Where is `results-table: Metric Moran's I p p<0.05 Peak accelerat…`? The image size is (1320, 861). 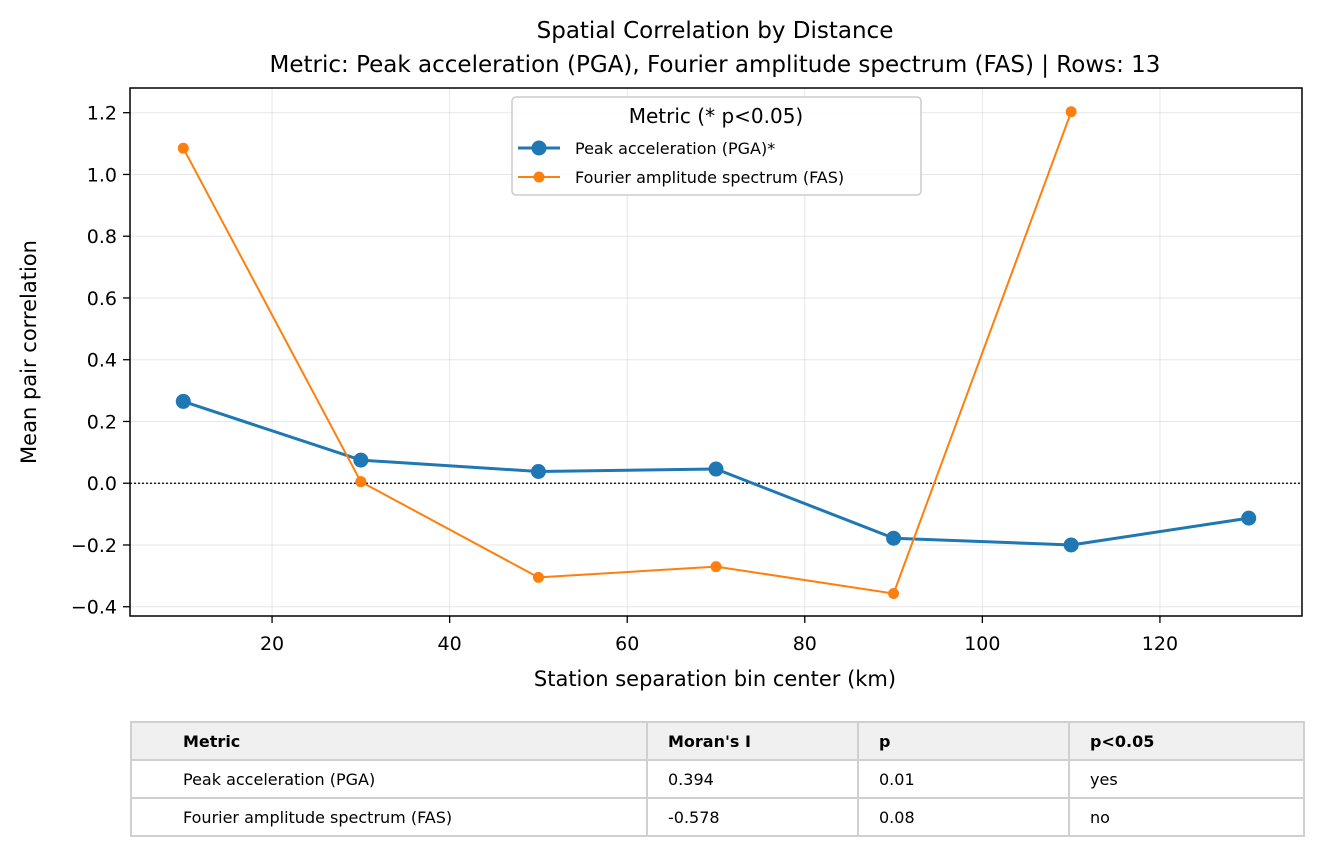 results-table: Metric Moran's I p p<0.05 Peak accelerat… is located at coordinates (717, 779).